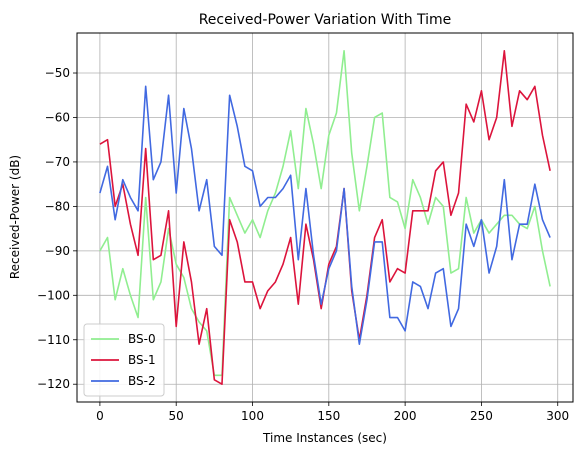 The image size is (583, 455). I want to click on legend: BS-0 BS-1 BS-2, so click(124, 360).